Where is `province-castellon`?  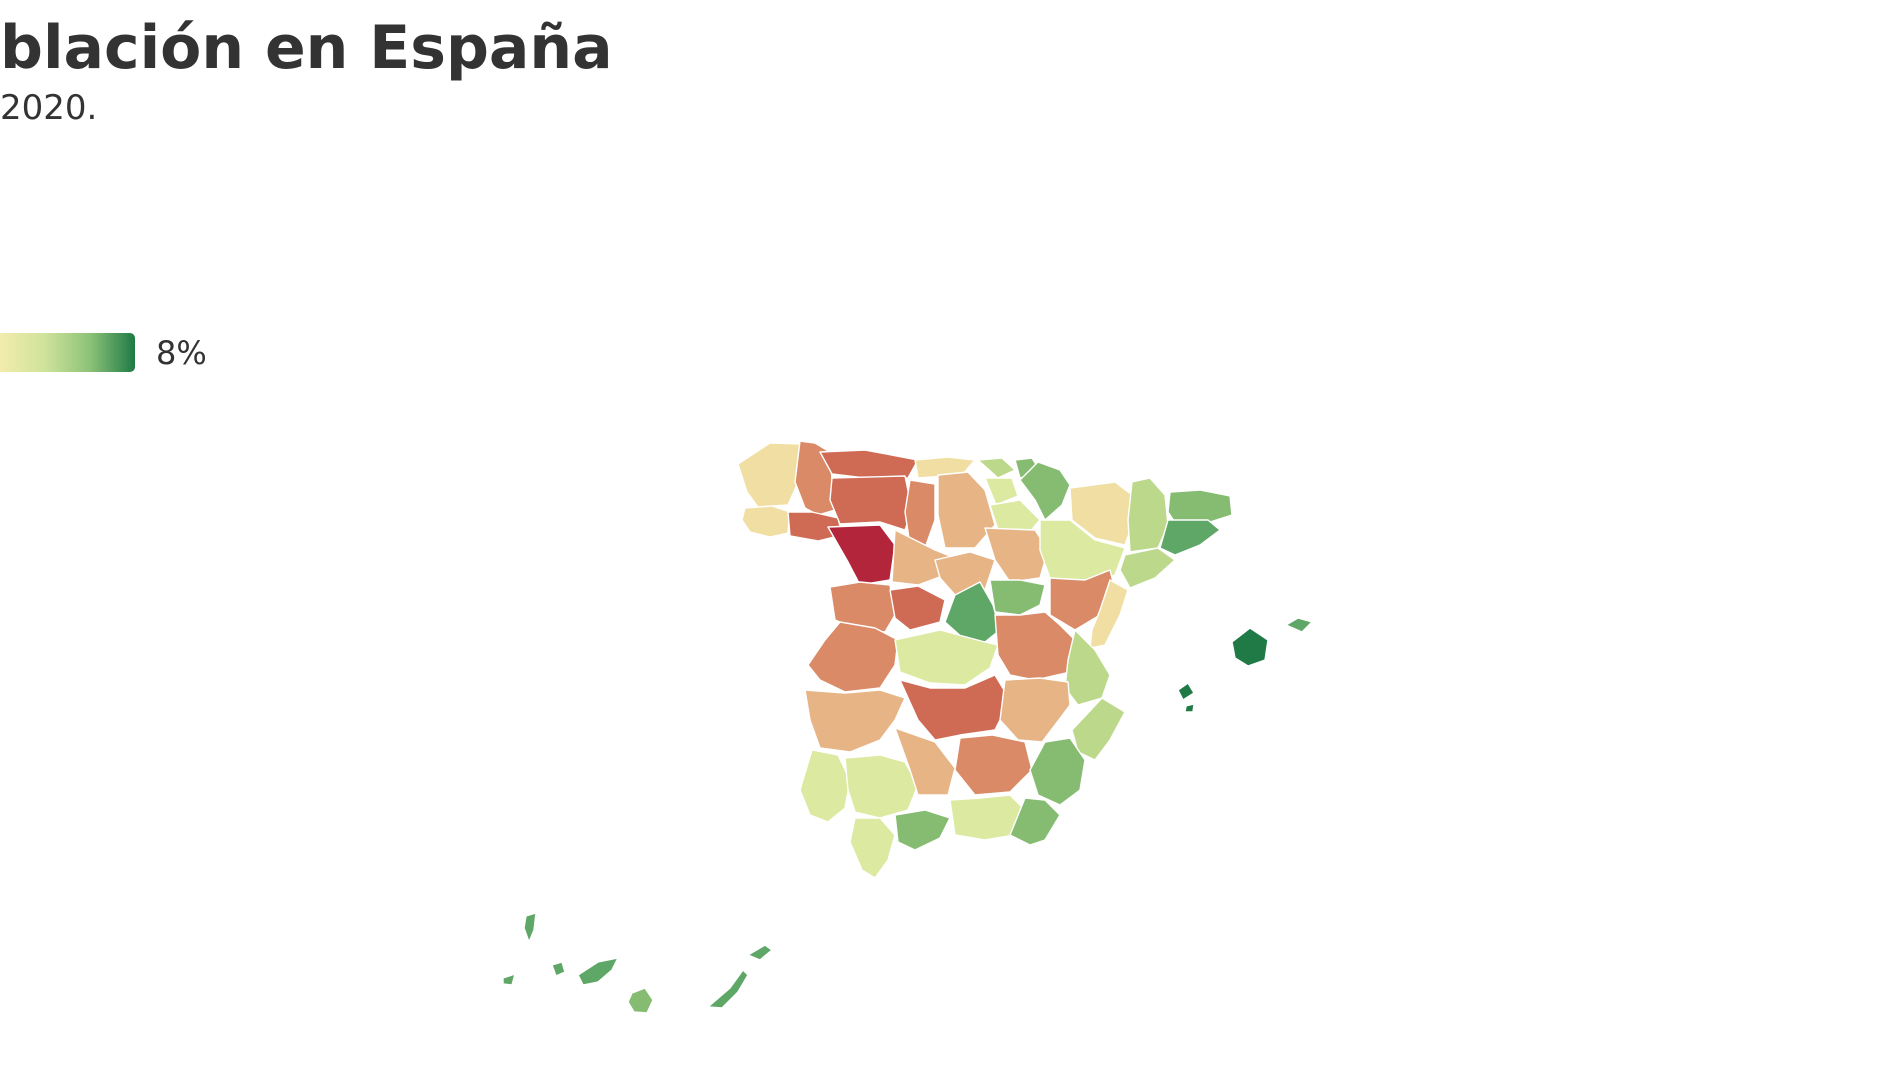
province-castellon is located at coordinates (1109, 614).